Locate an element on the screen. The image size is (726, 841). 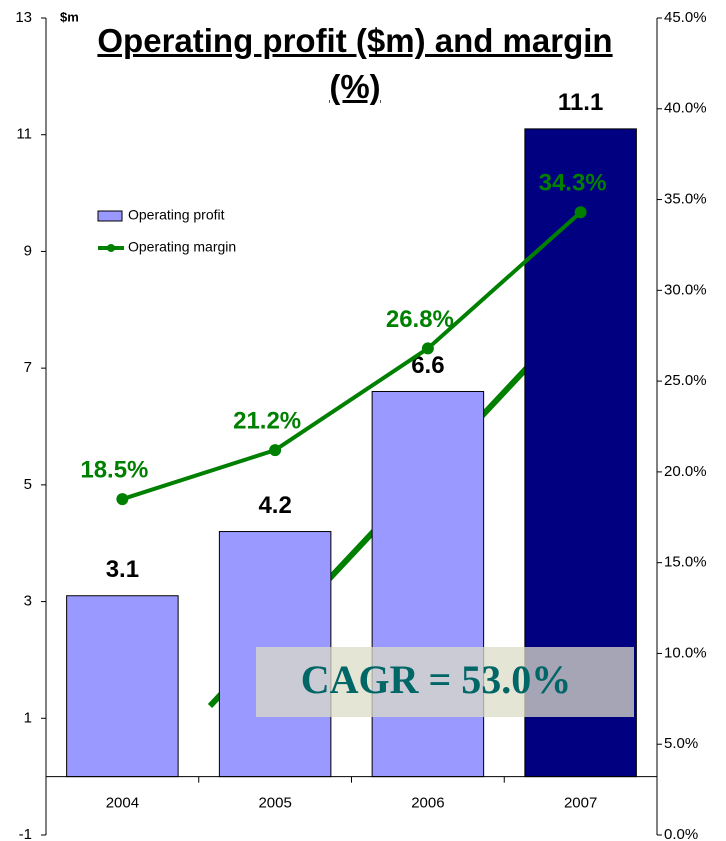
y-tick-label: 9 is located at coordinates (28, 250).